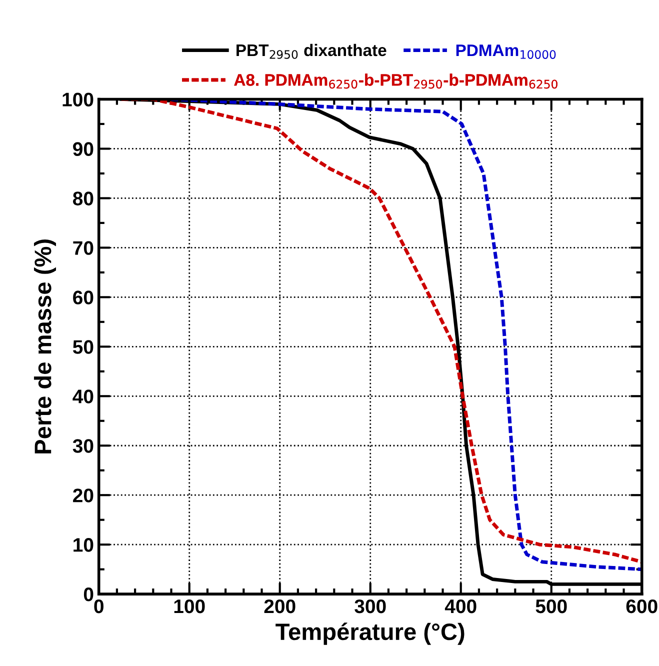 The width and height of the screenshot is (659, 666). What do you see at coordinates (280, 606) in the screenshot?
I see `x-tick-label: 200` at bounding box center [280, 606].